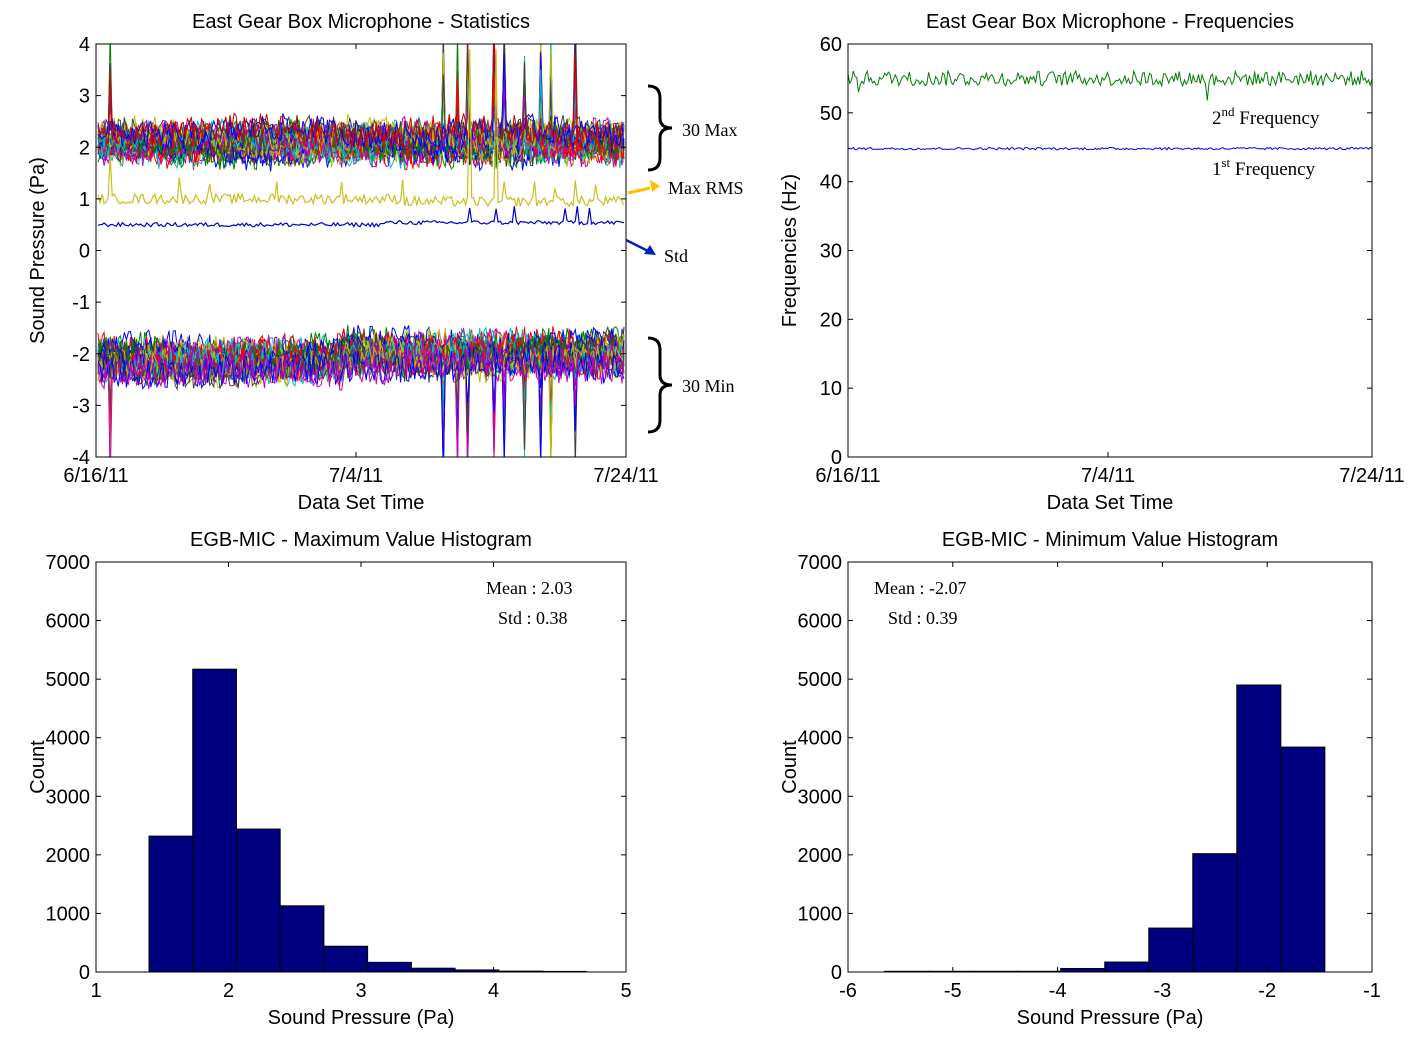  Describe the element at coordinates (660, 385) in the screenshot. I see `min-brace` at that location.